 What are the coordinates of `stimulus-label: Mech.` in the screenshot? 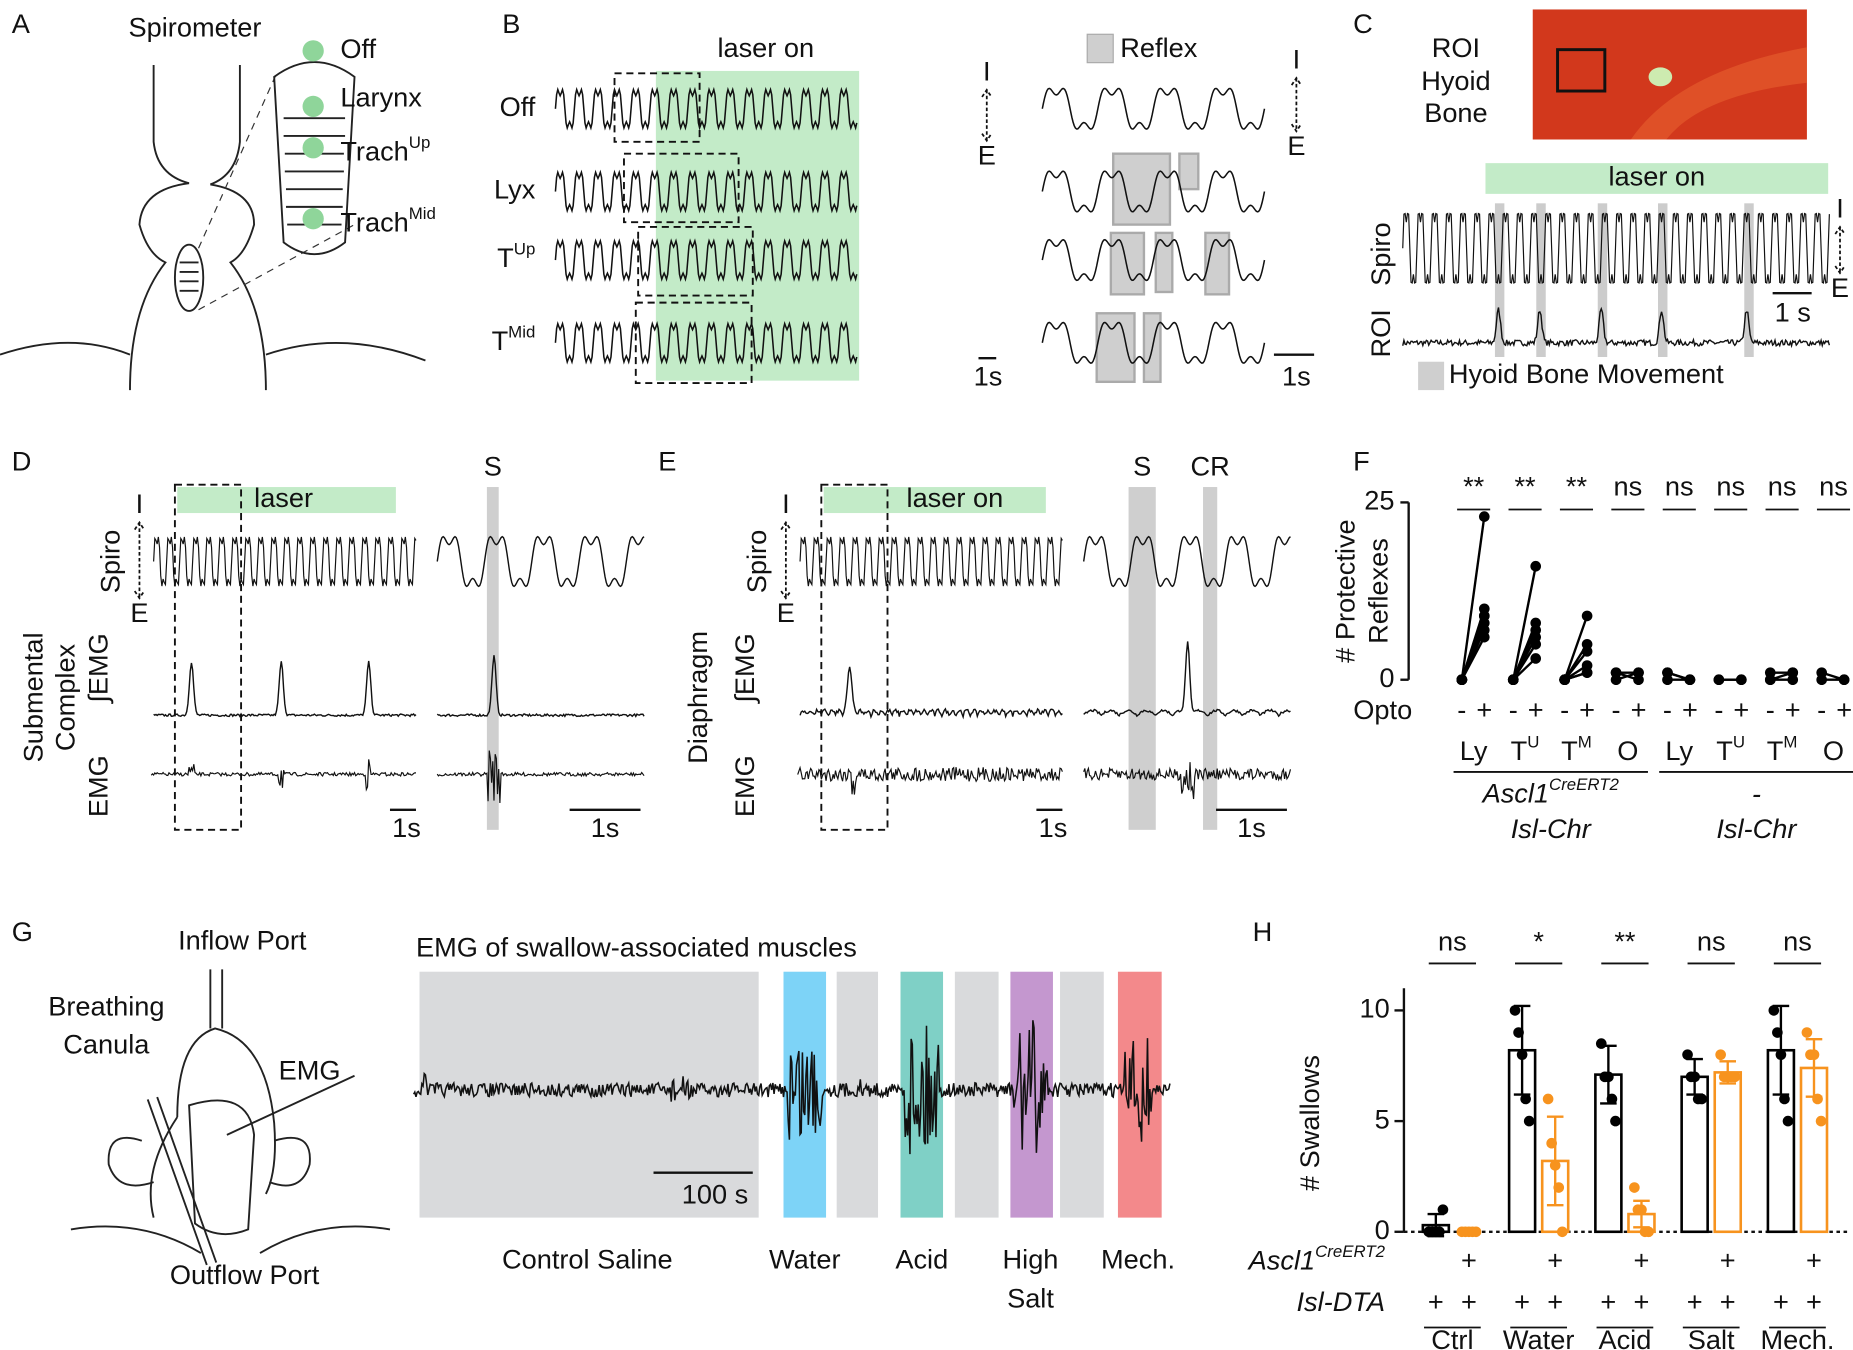 It's located at (1138, 1259).